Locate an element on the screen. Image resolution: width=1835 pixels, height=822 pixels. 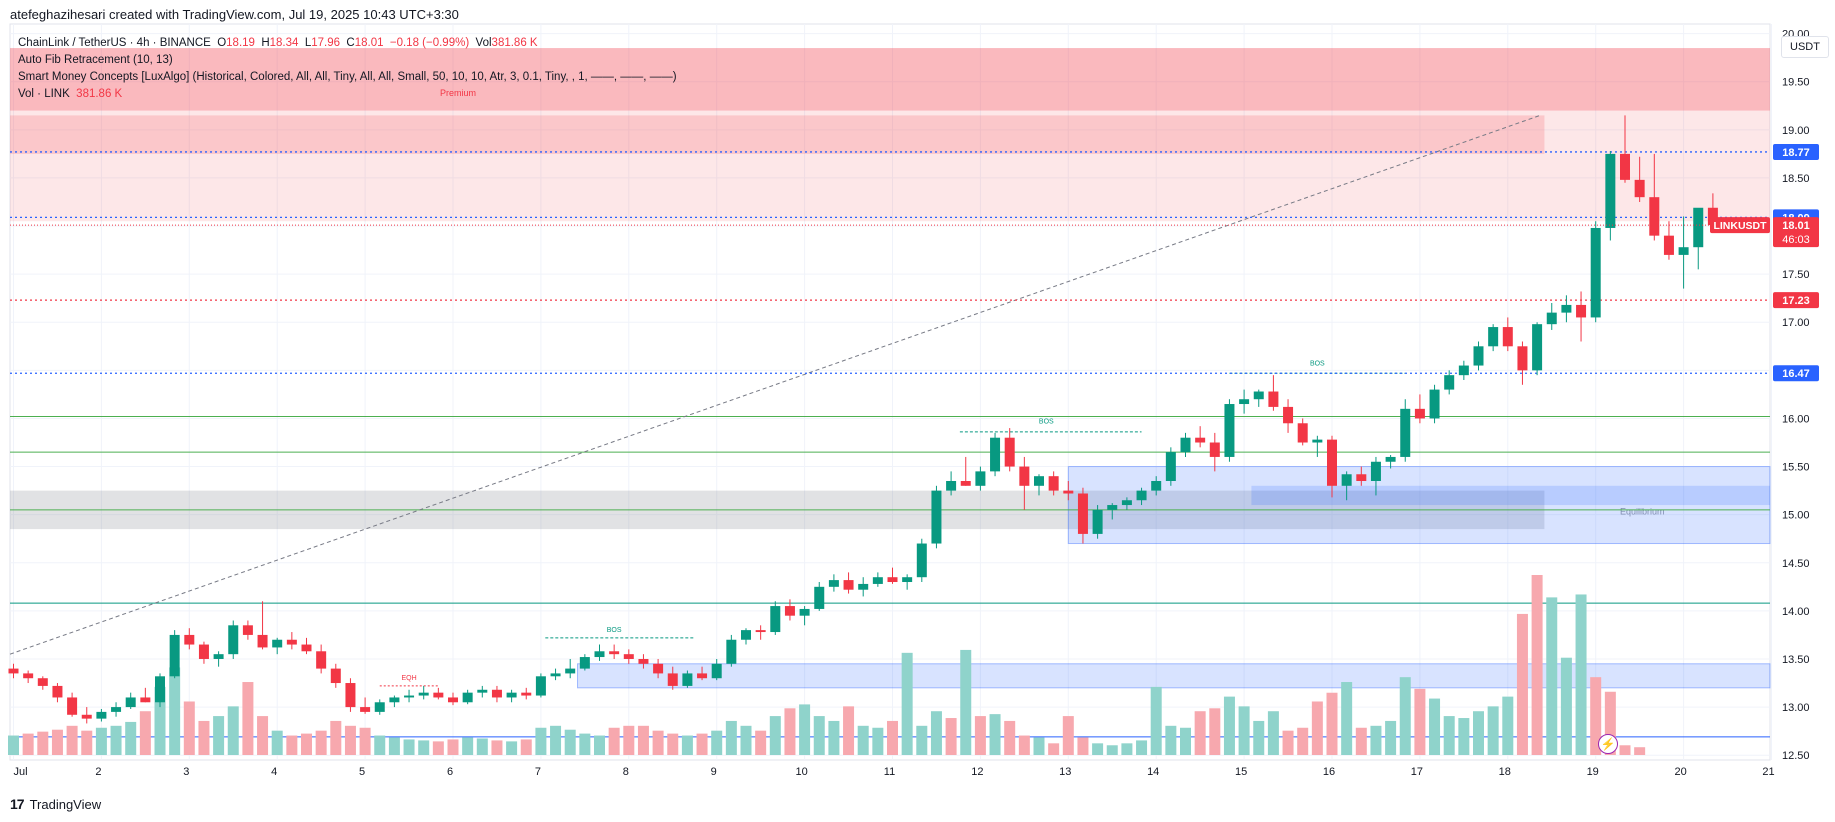
indicator-fib: Auto Fib Retracement (10, 13) is located at coordinates (95, 60).